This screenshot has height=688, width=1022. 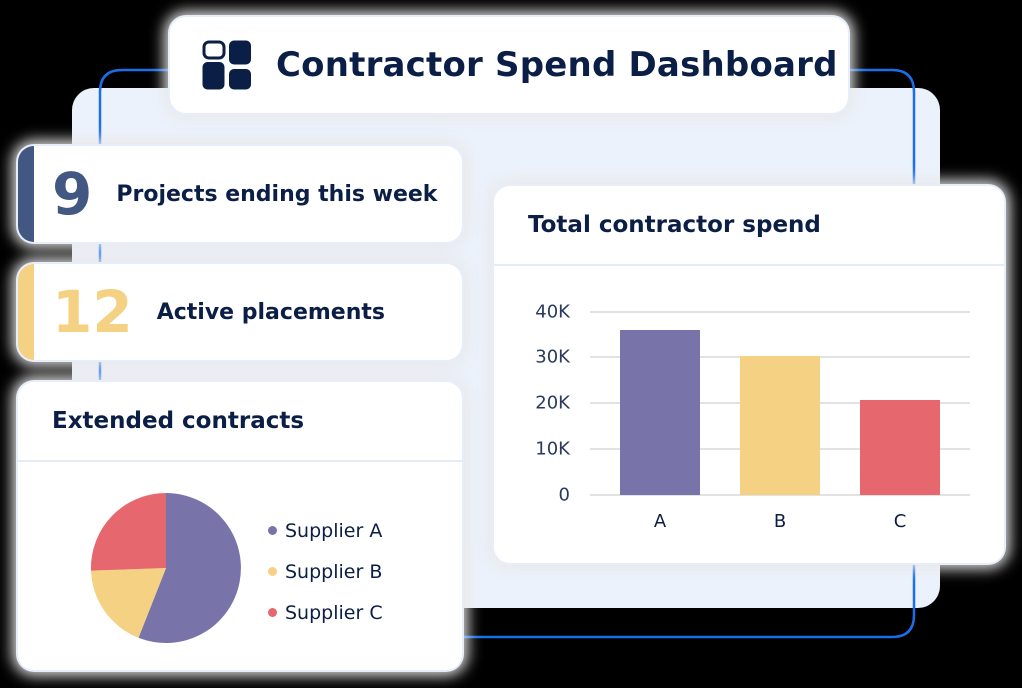 I want to click on pie-slice-supplier-a, so click(x=189, y=568).